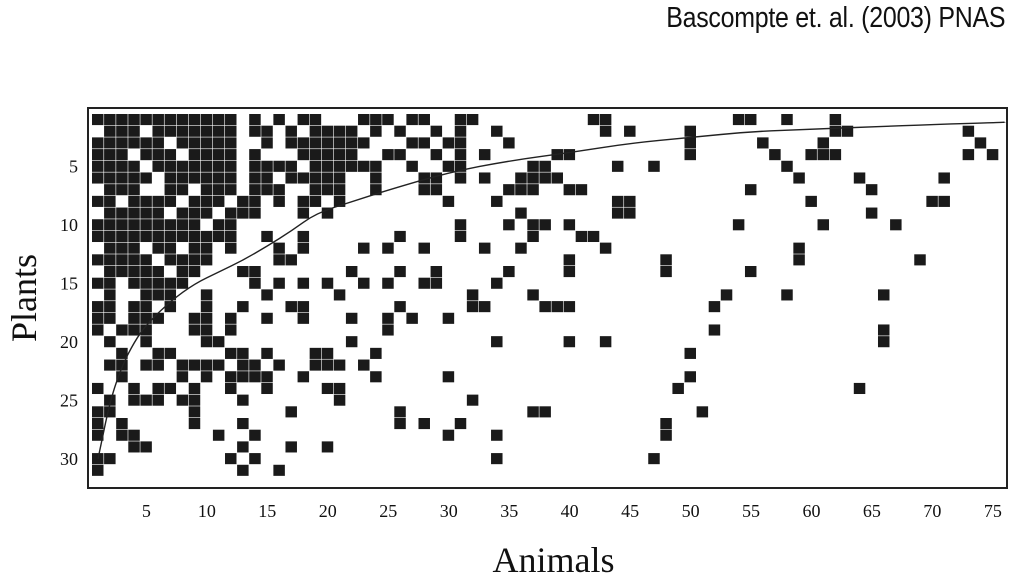 The image size is (1013, 580). Describe the element at coordinates (812, 511) in the screenshot. I see `x-tick-label: 60` at that location.